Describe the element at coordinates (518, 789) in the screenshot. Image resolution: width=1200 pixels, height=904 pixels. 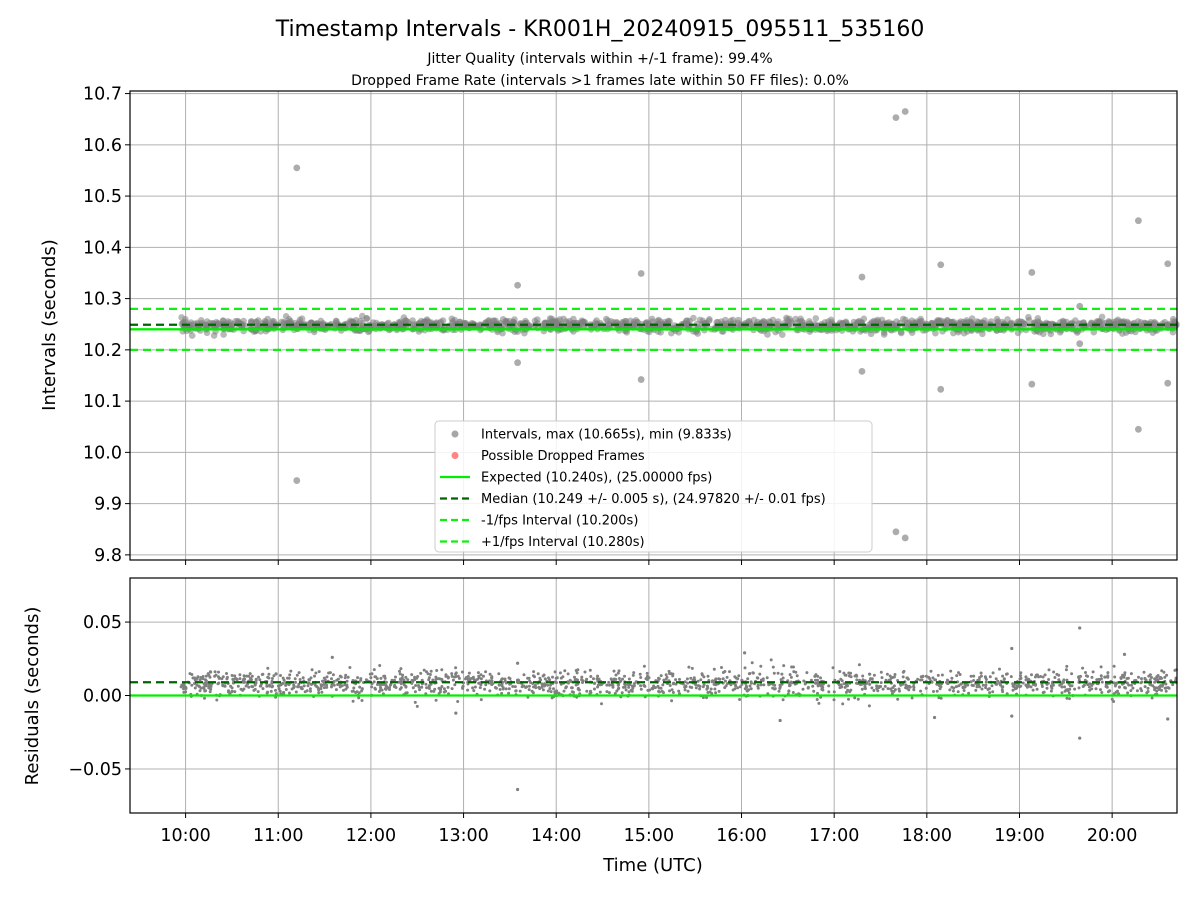
I see `residual-outlier-point` at that location.